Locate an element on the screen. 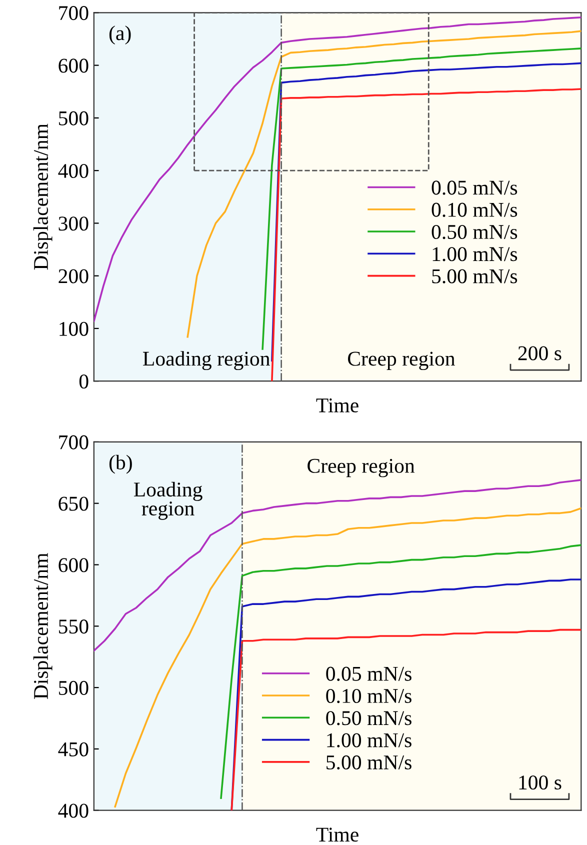 The image size is (587, 845). y-tick-label: 550 is located at coordinates (73, 627).